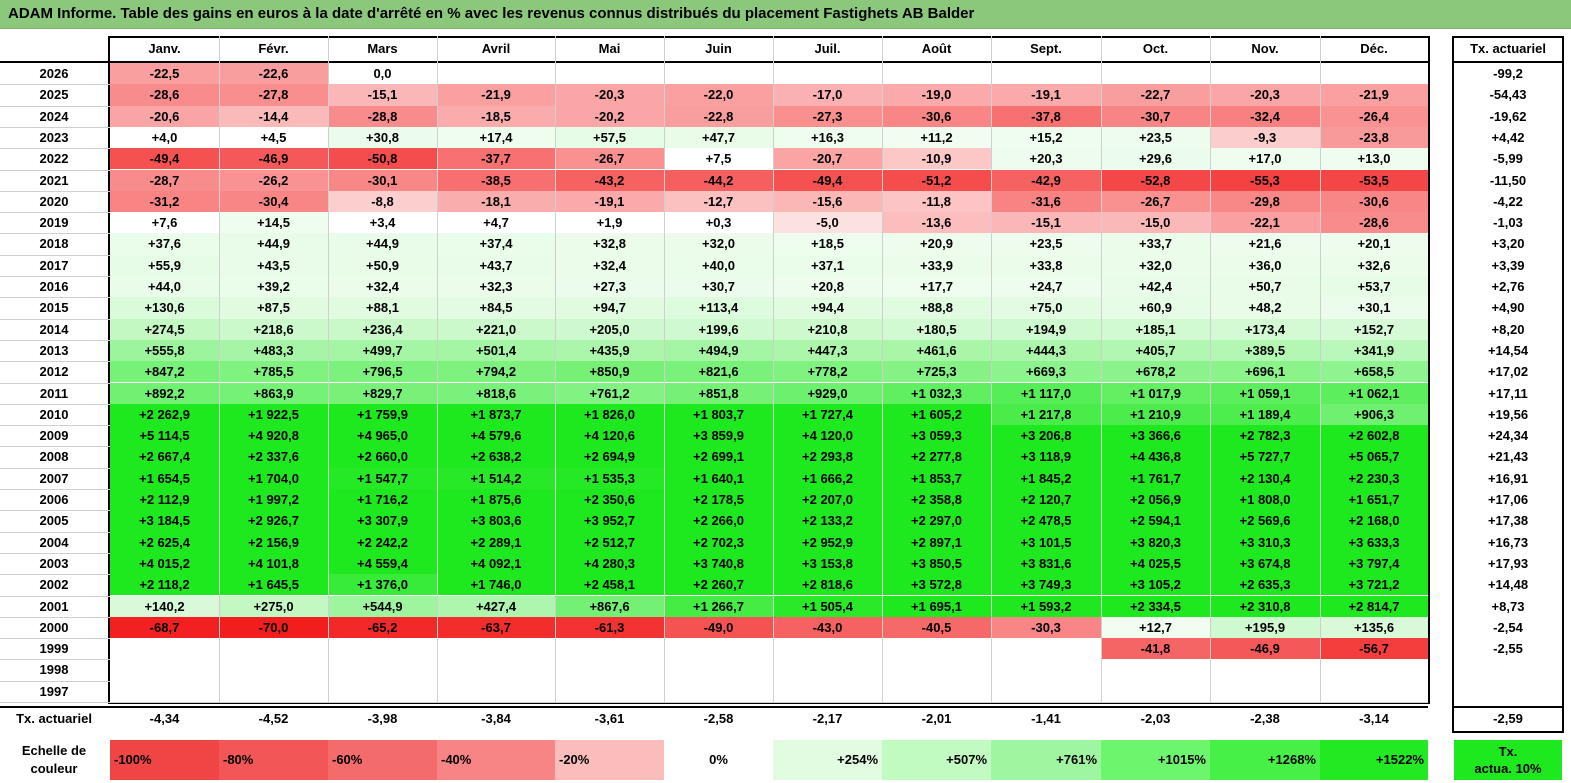  I want to click on gain-cell: +36,0, so click(1265, 265).